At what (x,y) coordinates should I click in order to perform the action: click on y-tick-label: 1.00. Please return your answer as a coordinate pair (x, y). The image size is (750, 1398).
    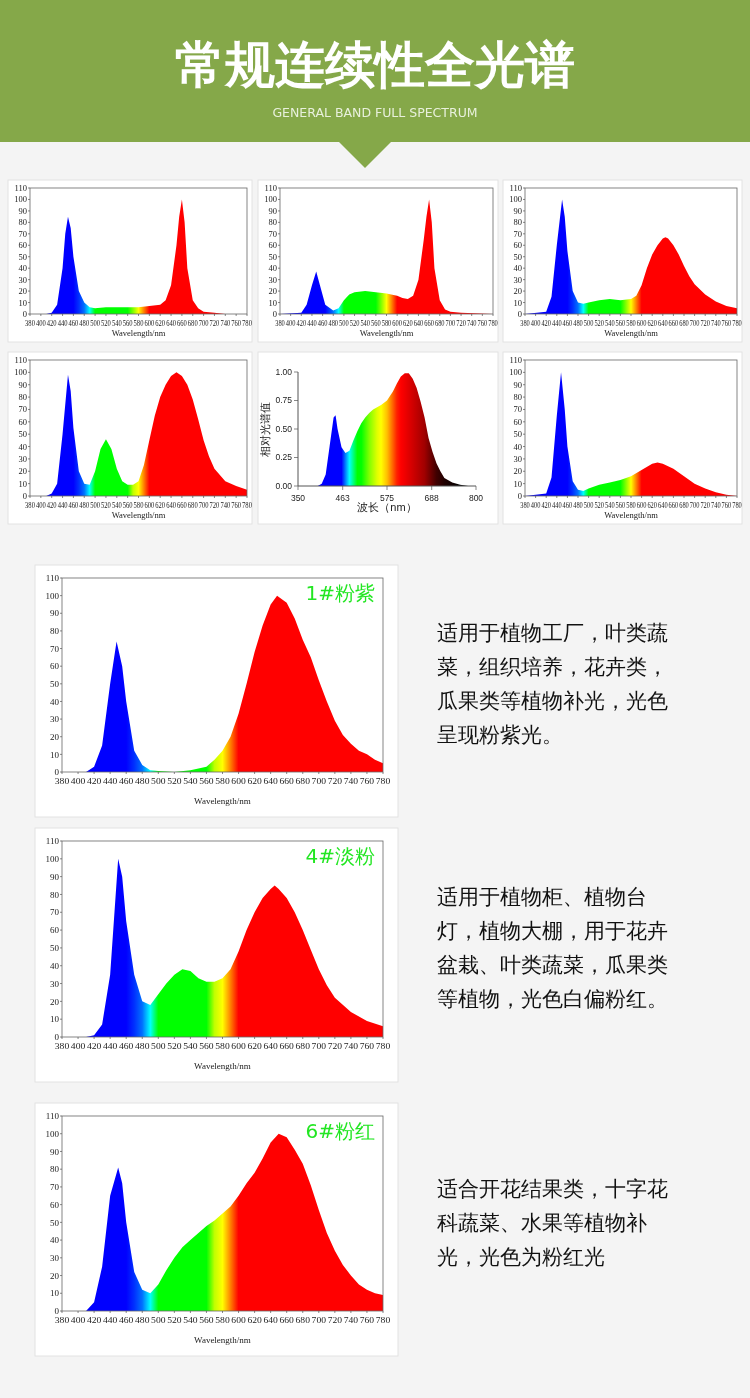
    Looking at the image, I should click on (284, 371).